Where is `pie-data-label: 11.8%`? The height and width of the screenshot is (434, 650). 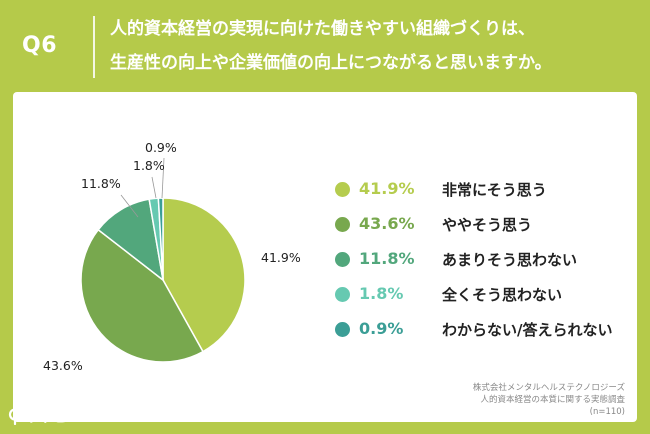 pie-data-label: 11.8% is located at coordinates (101, 183).